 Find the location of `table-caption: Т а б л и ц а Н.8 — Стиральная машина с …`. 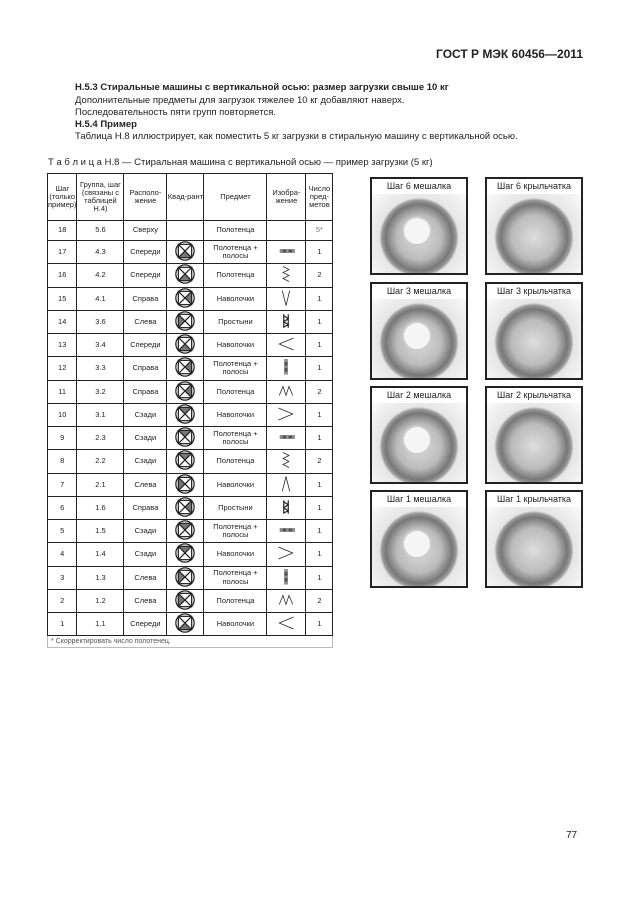

table-caption: Т а б л и ц а Н.8 — Стиральная машина с … is located at coordinates (240, 162).